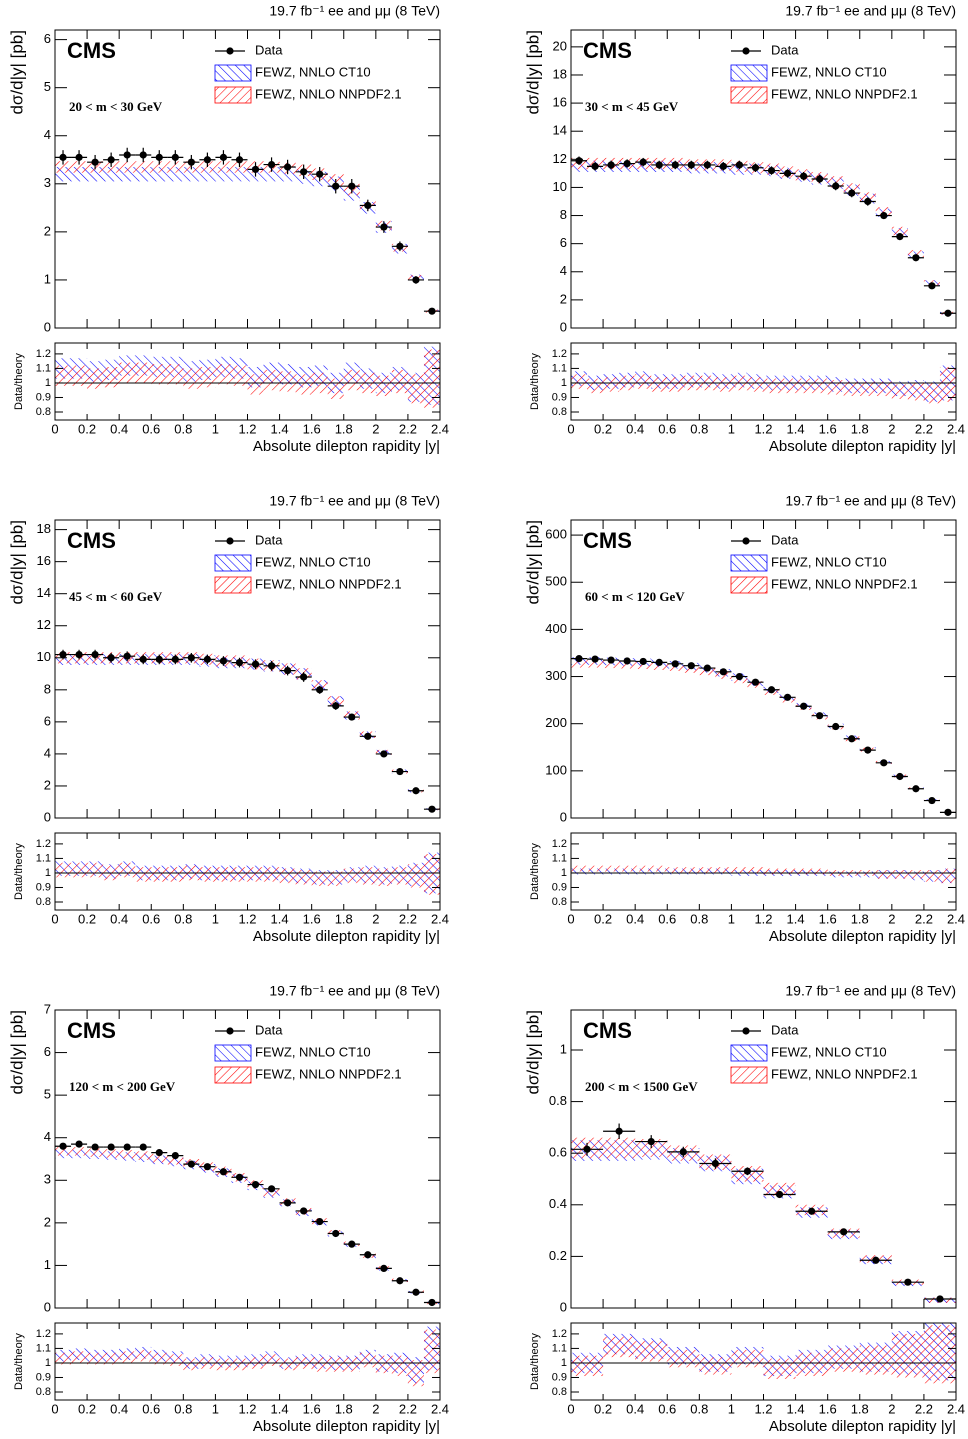  Describe the element at coordinates (54, 428) in the screenshot. I see `x-tick-label: 0` at that location.